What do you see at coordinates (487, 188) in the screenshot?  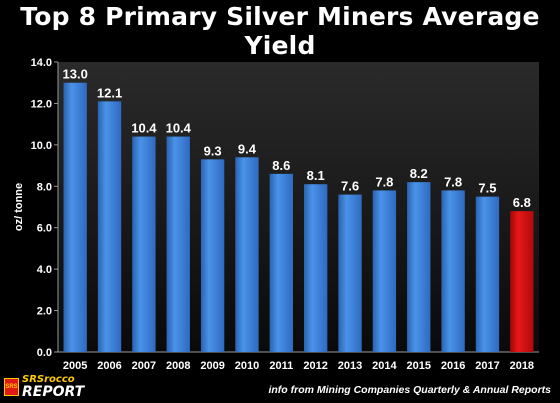 I see `data-label-2017: 7.5` at bounding box center [487, 188].